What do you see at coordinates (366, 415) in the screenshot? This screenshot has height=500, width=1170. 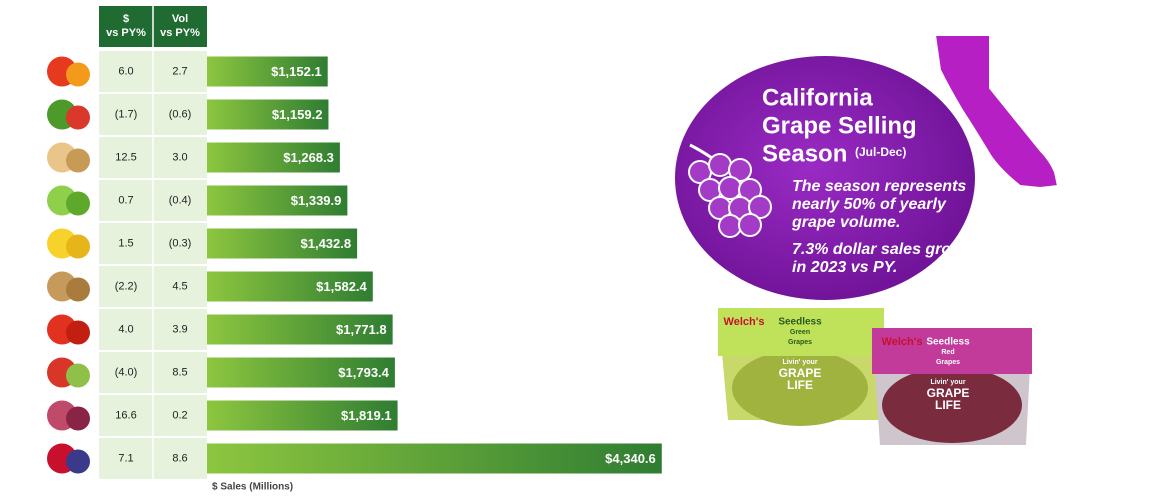 I see `bar-value-label: $1,819.1` at bounding box center [366, 415].